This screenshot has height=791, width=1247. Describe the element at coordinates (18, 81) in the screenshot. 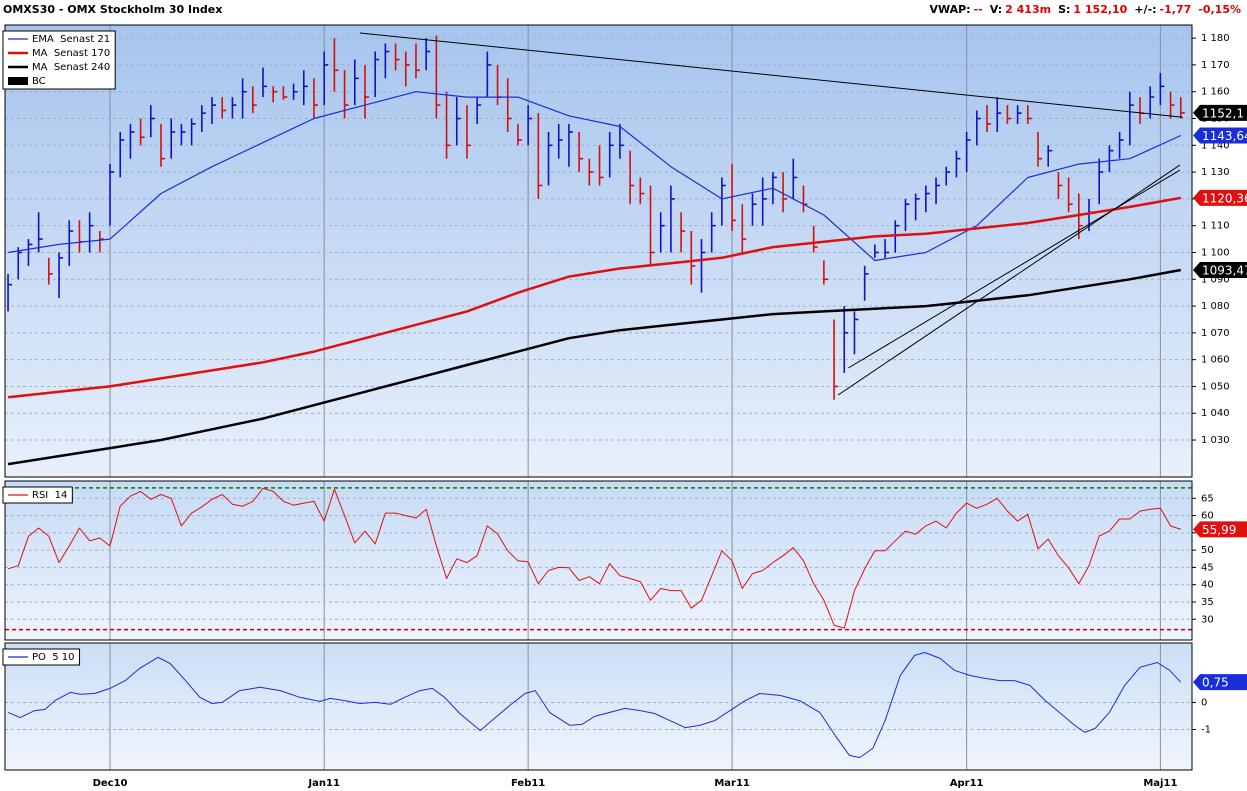

I see `legend-swatch` at that location.